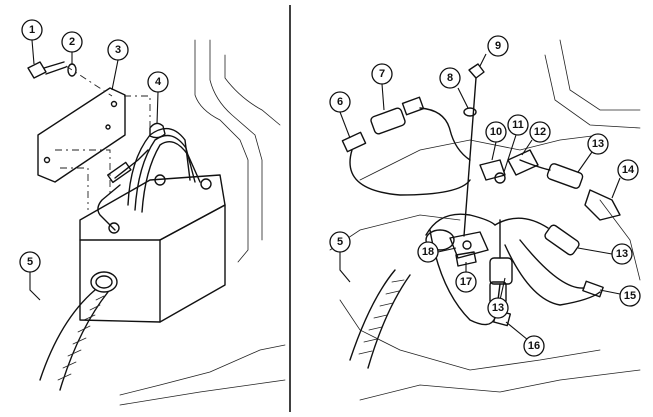  I want to click on callout-17: 17, so click(466, 282).